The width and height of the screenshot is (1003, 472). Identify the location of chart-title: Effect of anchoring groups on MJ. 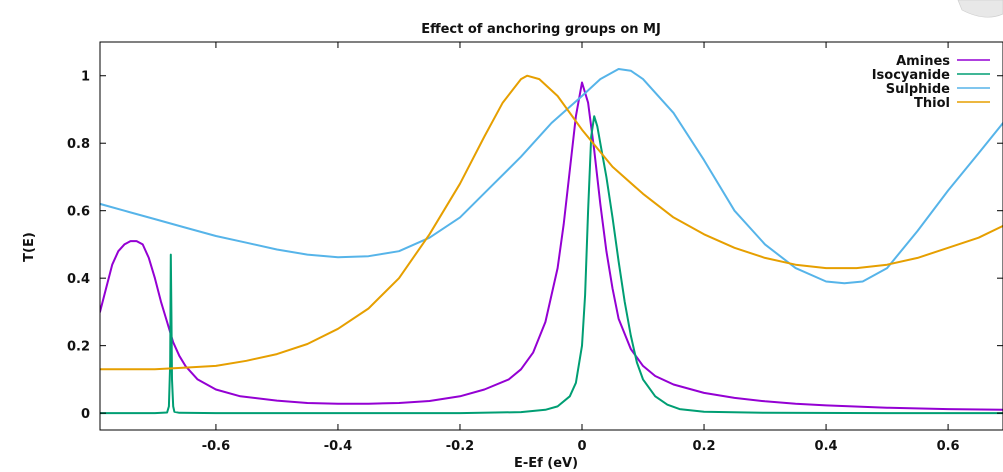
(541, 29).